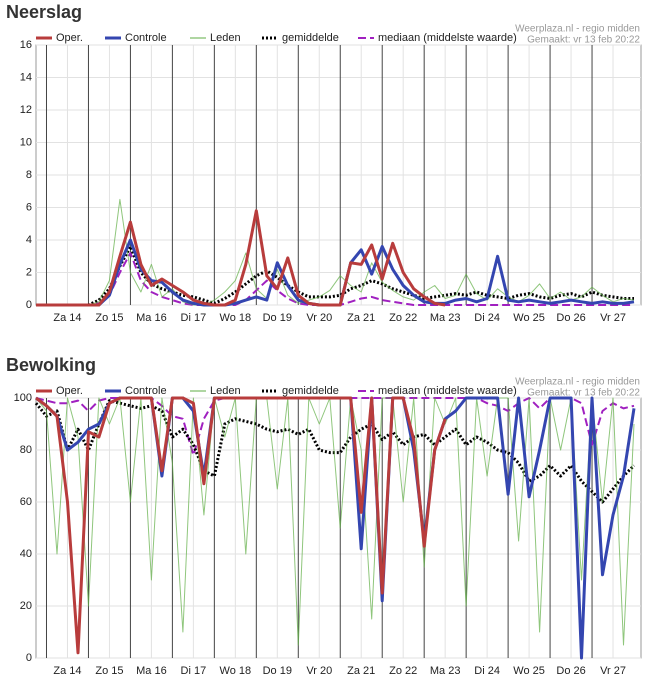 The height and width of the screenshot is (681, 649). I want to click on y-tick-label: 100, so click(23, 398).